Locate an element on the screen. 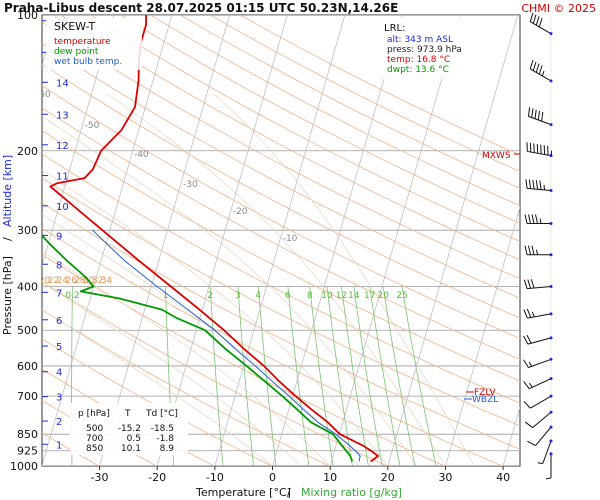  x-tick-label: -20 is located at coordinates (157, 477).